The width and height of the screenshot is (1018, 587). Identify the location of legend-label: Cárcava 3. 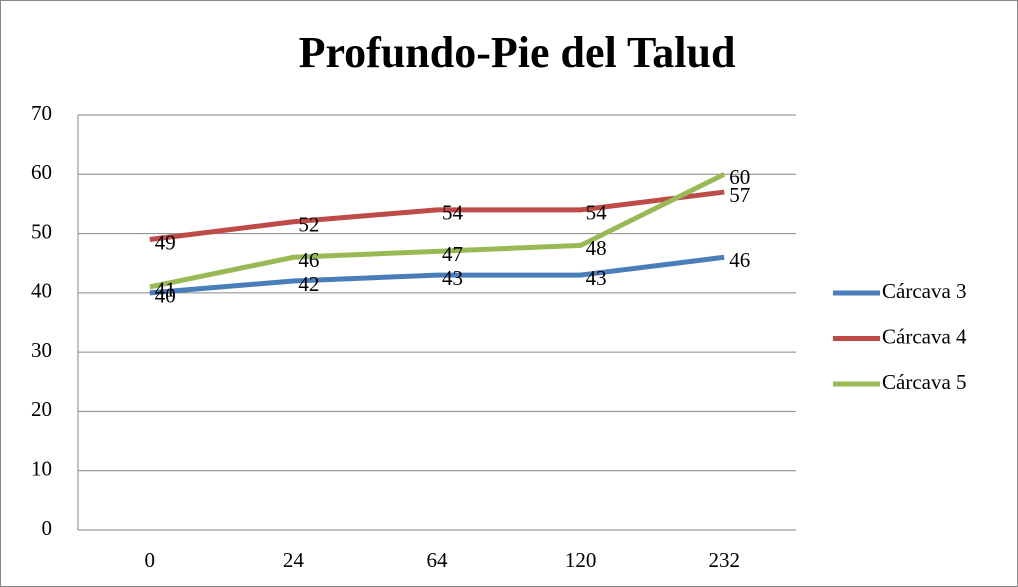
(924, 291).